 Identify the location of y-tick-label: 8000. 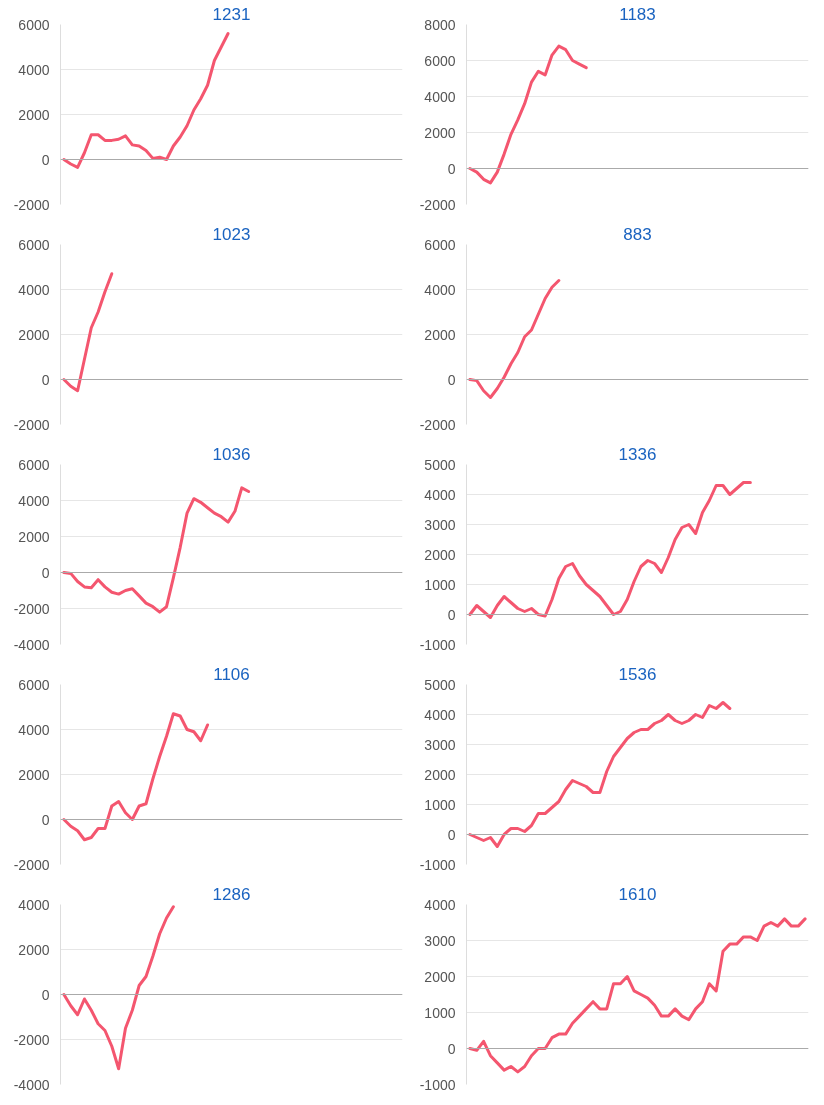
(440, 24).